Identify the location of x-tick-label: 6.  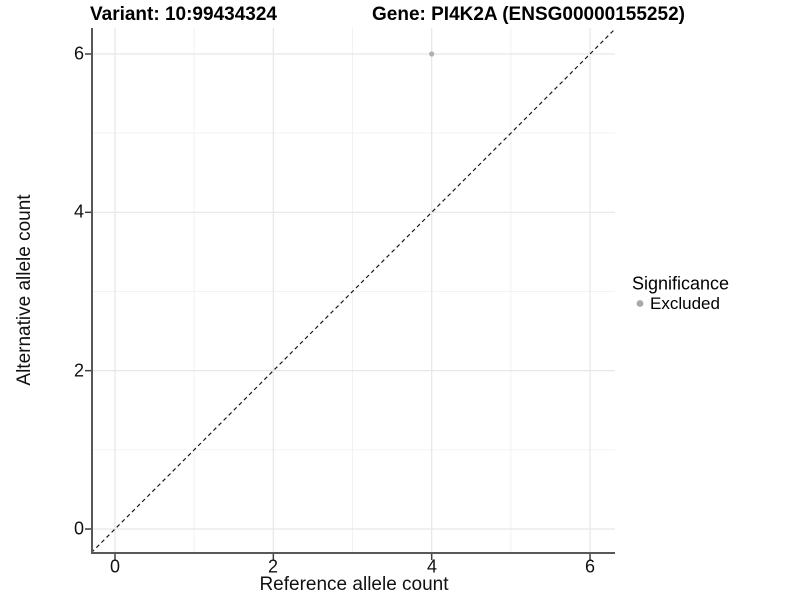
(590, 566).